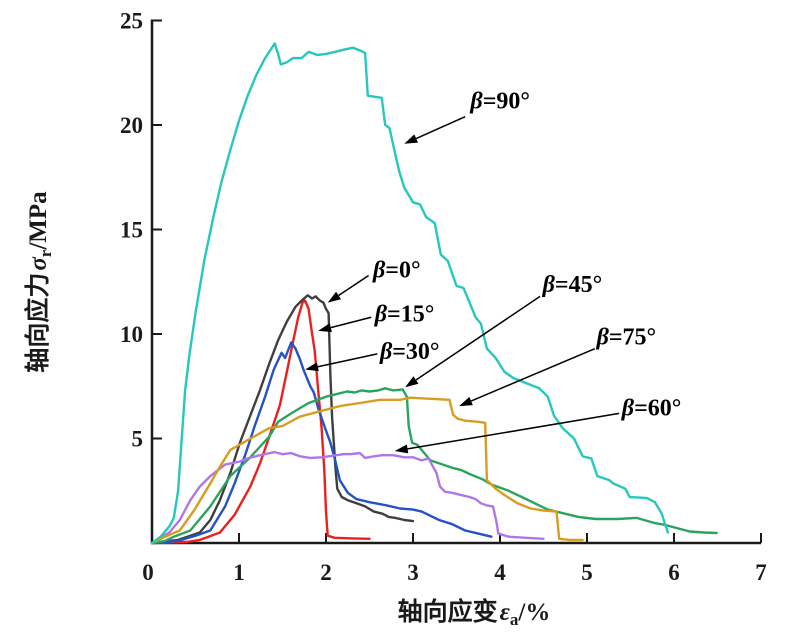 This screenshot has width=787, height=635. I want to click on x-tick-label: 3, so click(413, 572).